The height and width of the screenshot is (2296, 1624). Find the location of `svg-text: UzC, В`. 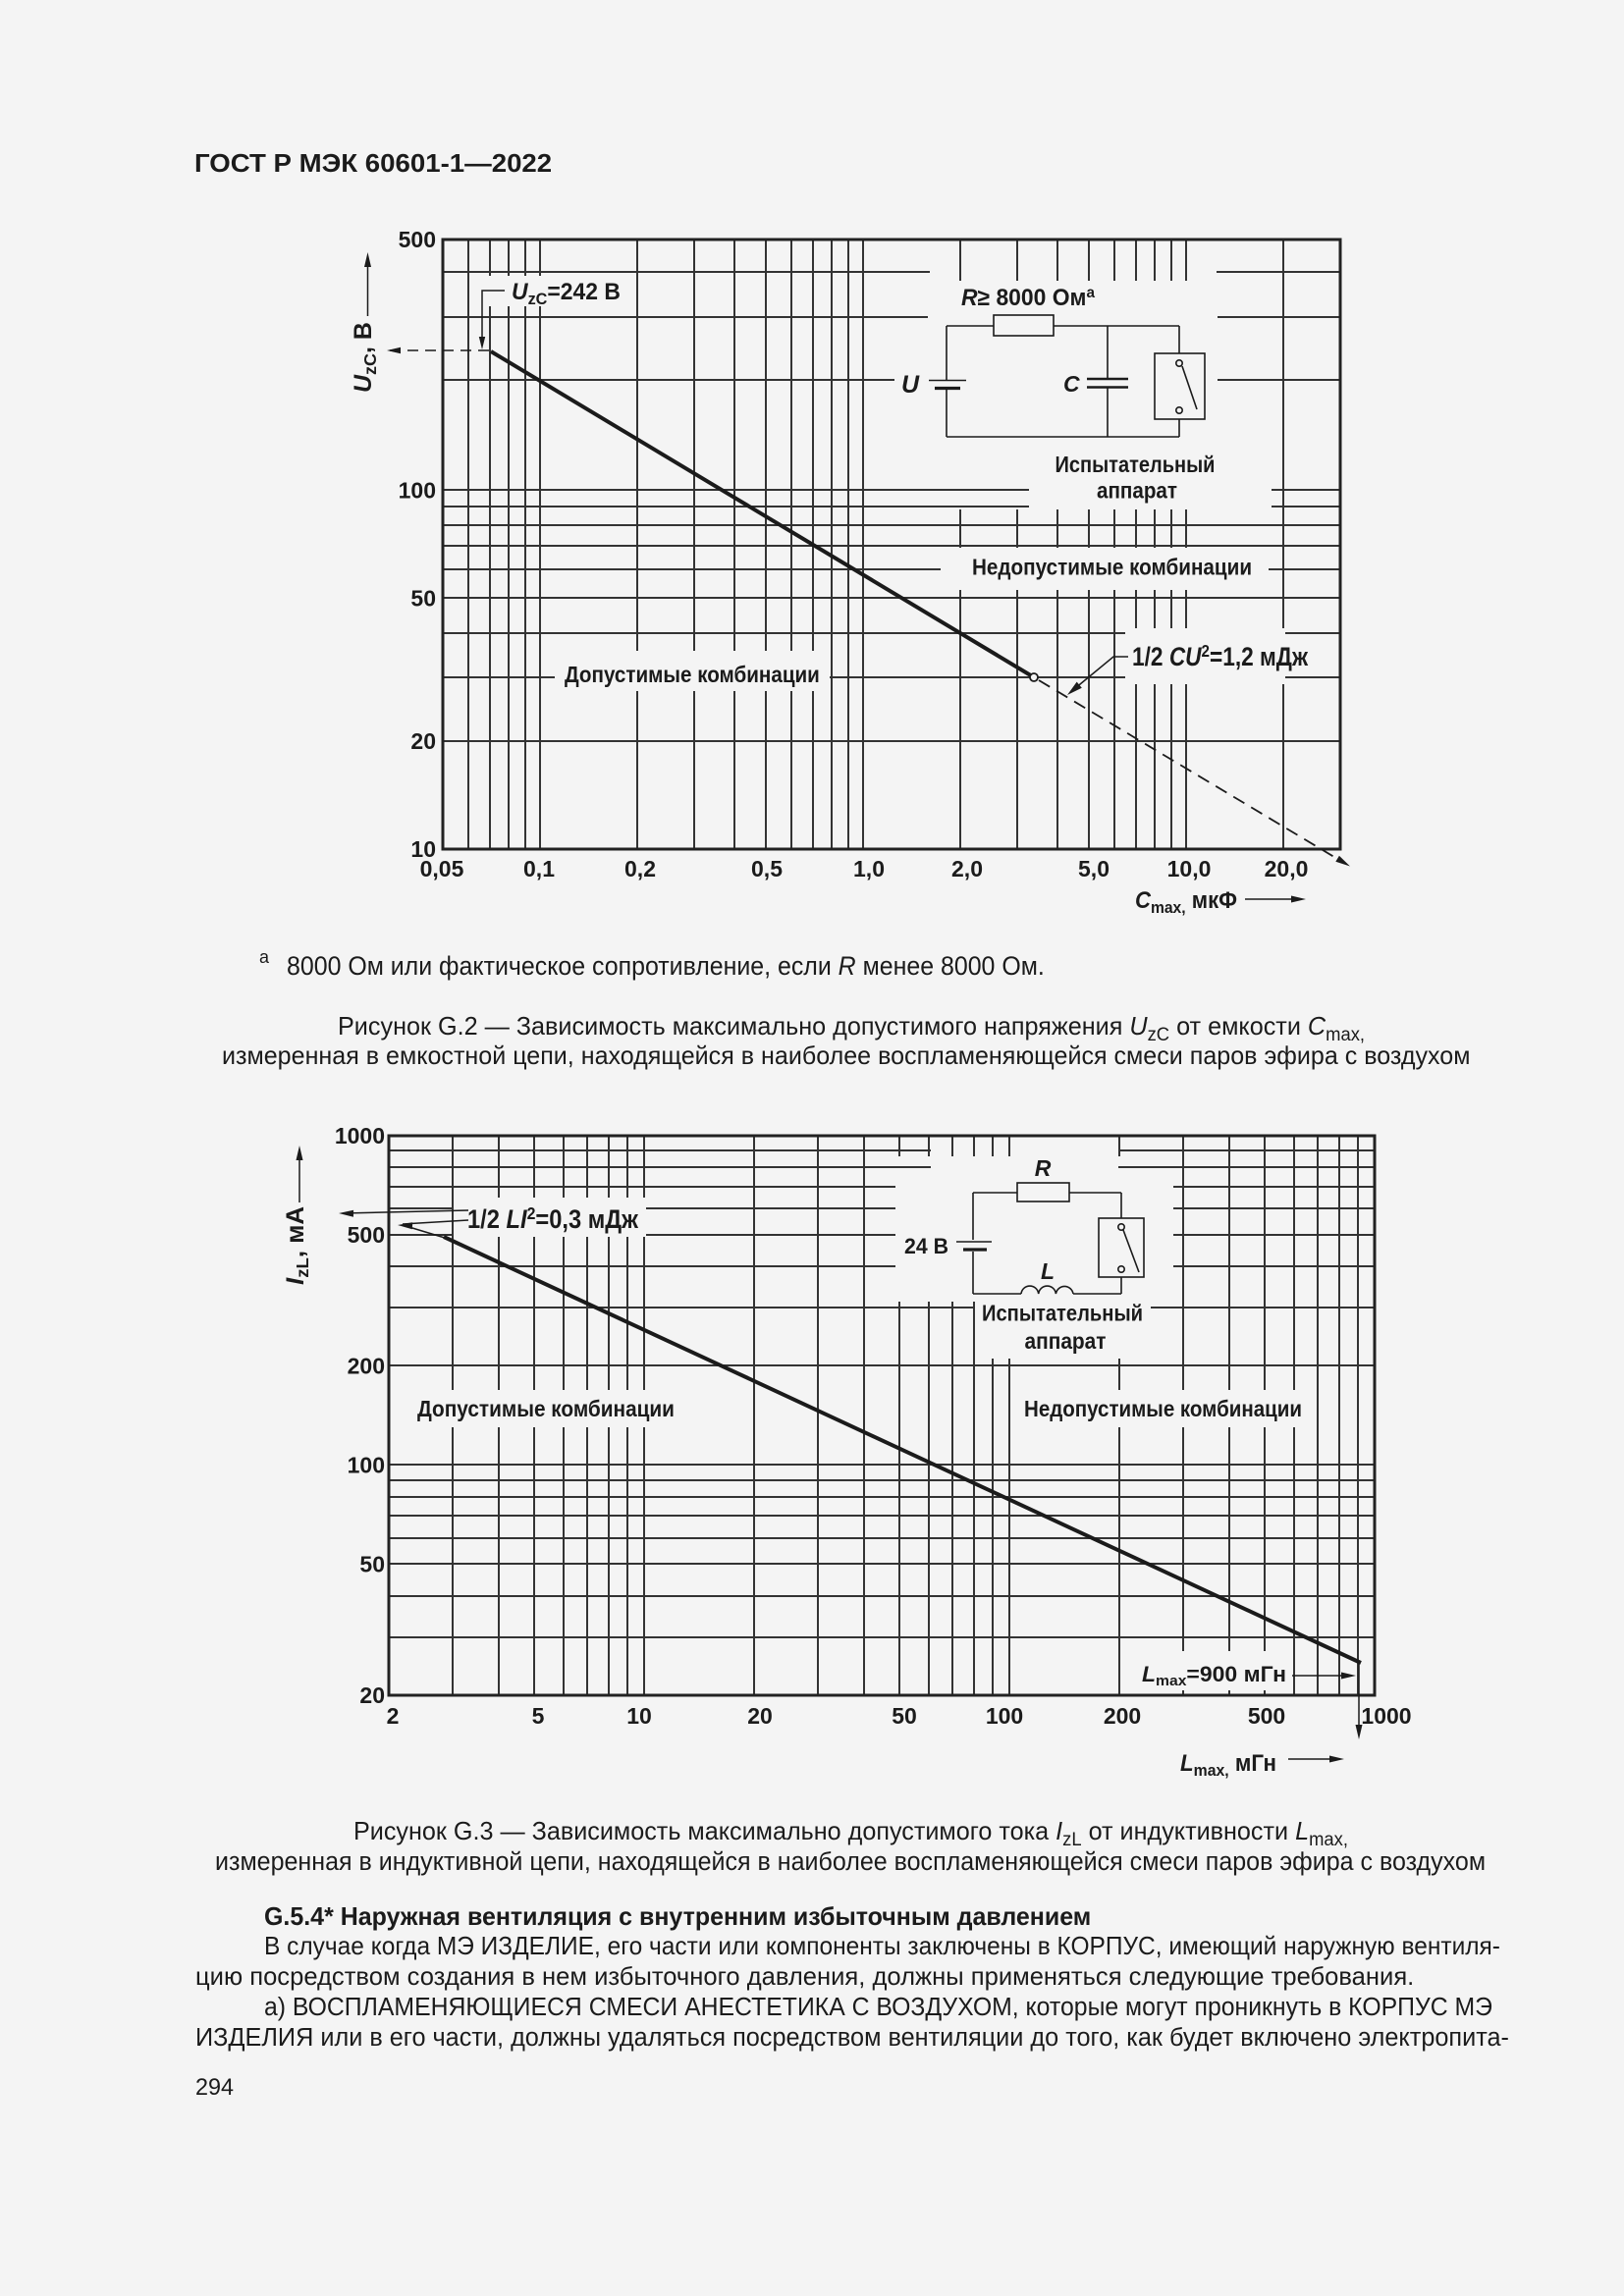

svg-text: UzC, В is located at coordinates (365, 358).